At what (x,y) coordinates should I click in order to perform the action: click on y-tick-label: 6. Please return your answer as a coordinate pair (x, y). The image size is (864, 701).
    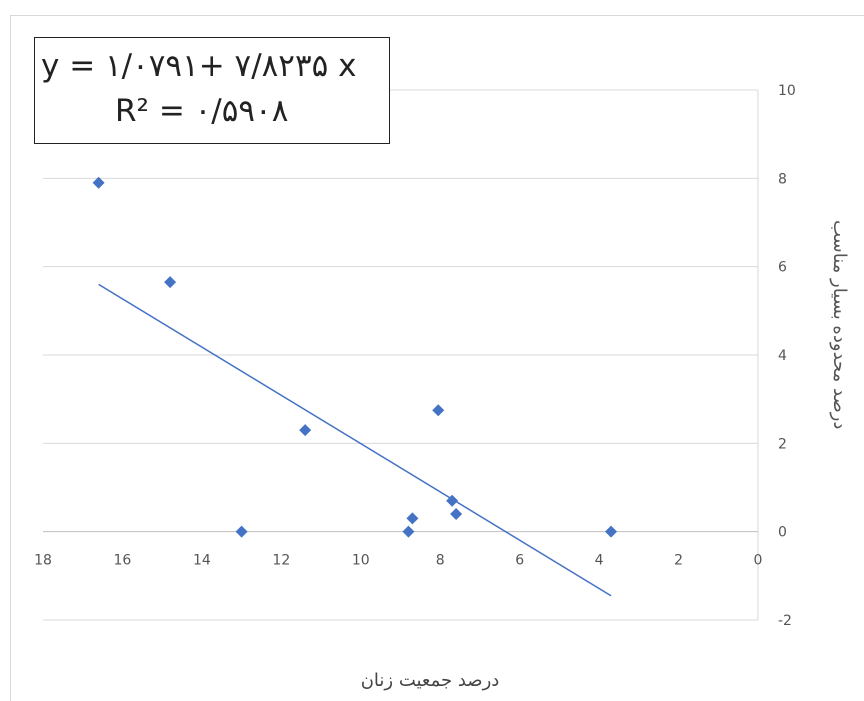
    Looking at the image, I should click on (782, 268).